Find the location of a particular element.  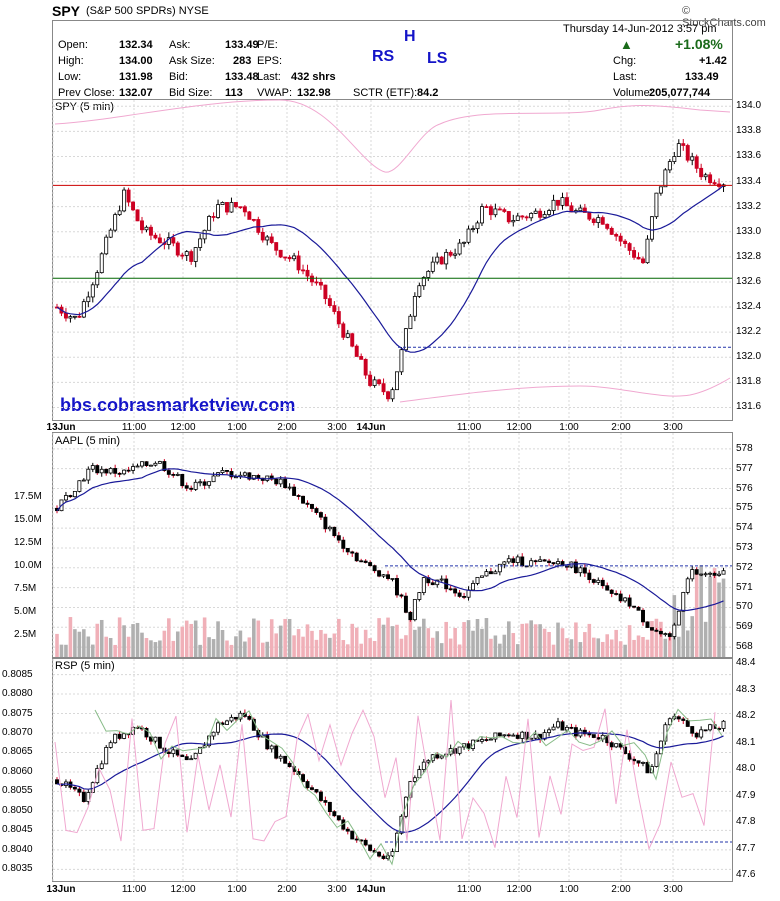

quote-label: Ask Size: is located at coordinates (192, 61).